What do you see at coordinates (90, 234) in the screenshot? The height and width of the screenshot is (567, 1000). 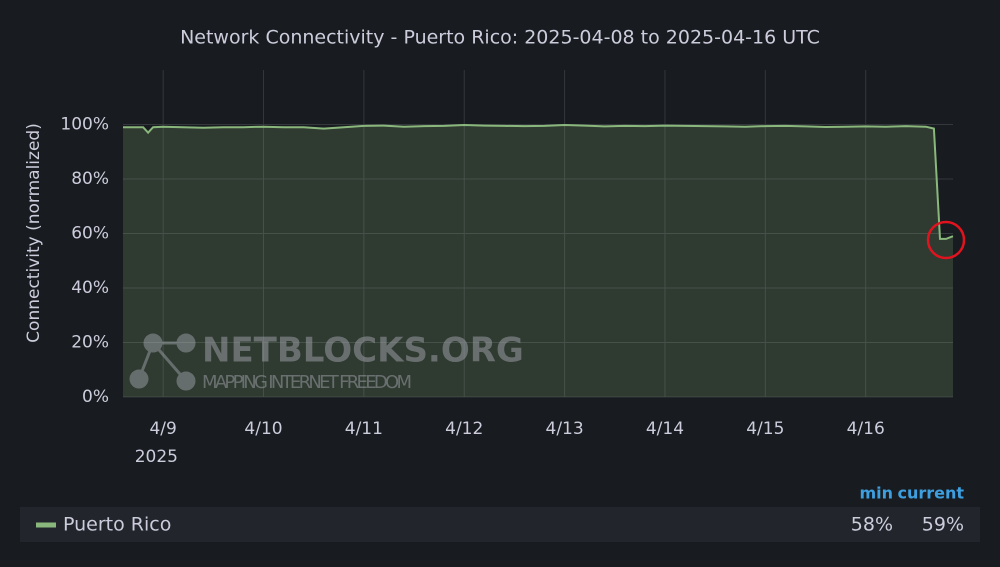 I see `y-tick-label: 60%` at bounding box center [90, 234].